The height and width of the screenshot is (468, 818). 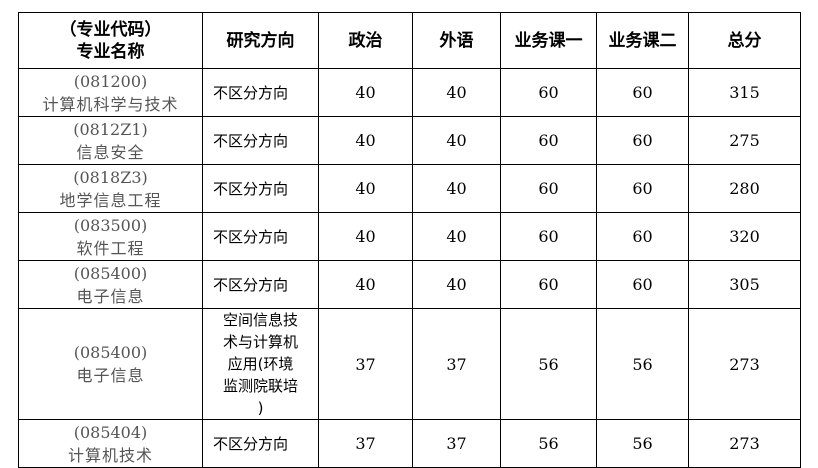 What do you see at coordinates (110, 188) in the screenshot?
I see `major-cell: (0818Z3) 地学信息工程` at bounding box center [110, 188].